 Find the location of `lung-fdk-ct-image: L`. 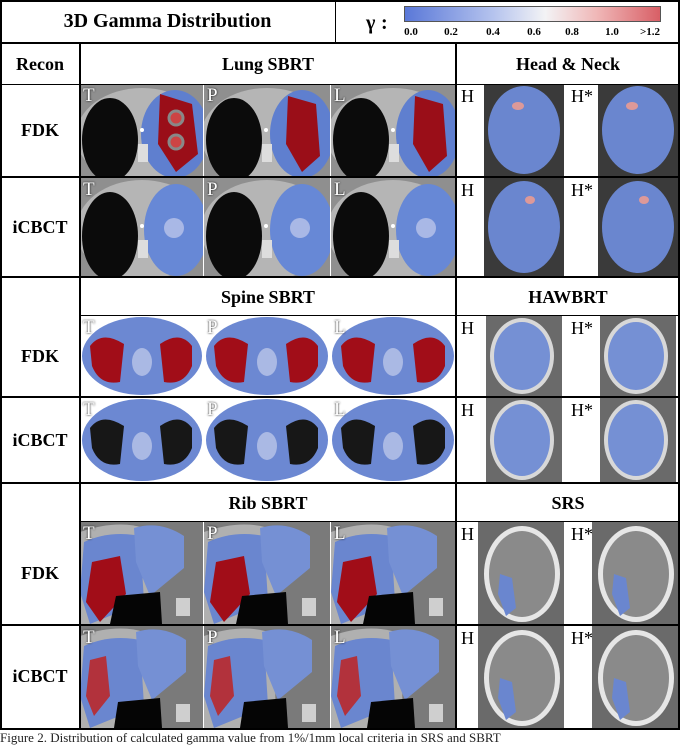

lung-fdk-ct-image: L is located at coordinates (393, 130).